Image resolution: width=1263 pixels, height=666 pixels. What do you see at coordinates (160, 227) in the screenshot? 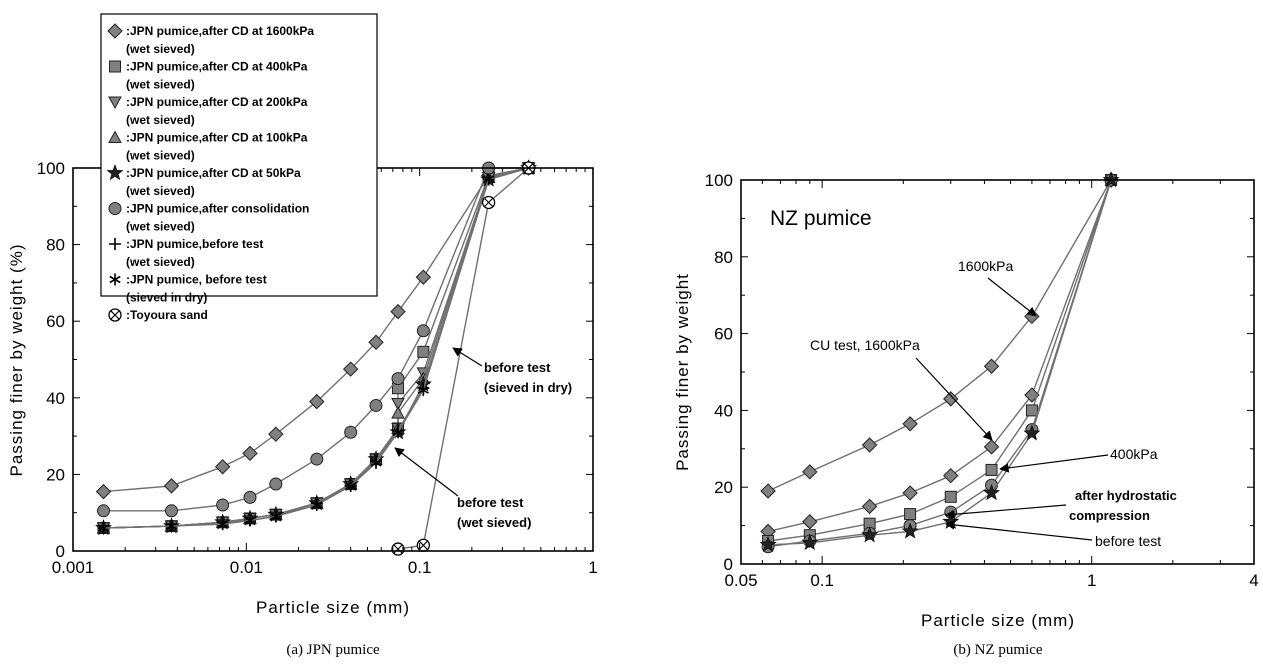
I see `legend-label-5-line2: (wet sieved)` at bounding box center [160, 227].